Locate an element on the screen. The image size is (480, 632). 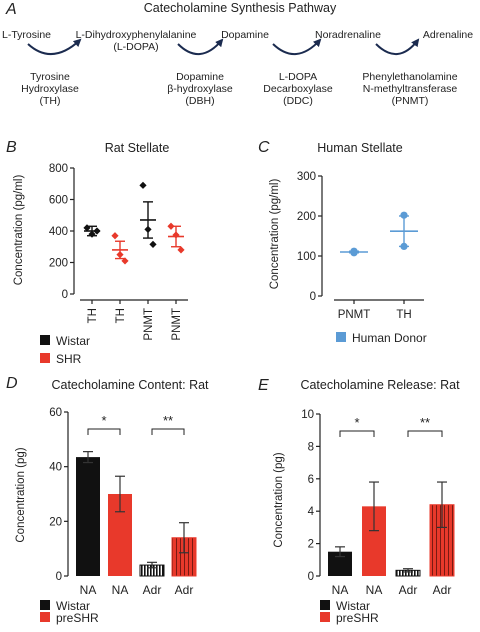
chart-title: Rat Stellate is located at coordinates (137, 148).